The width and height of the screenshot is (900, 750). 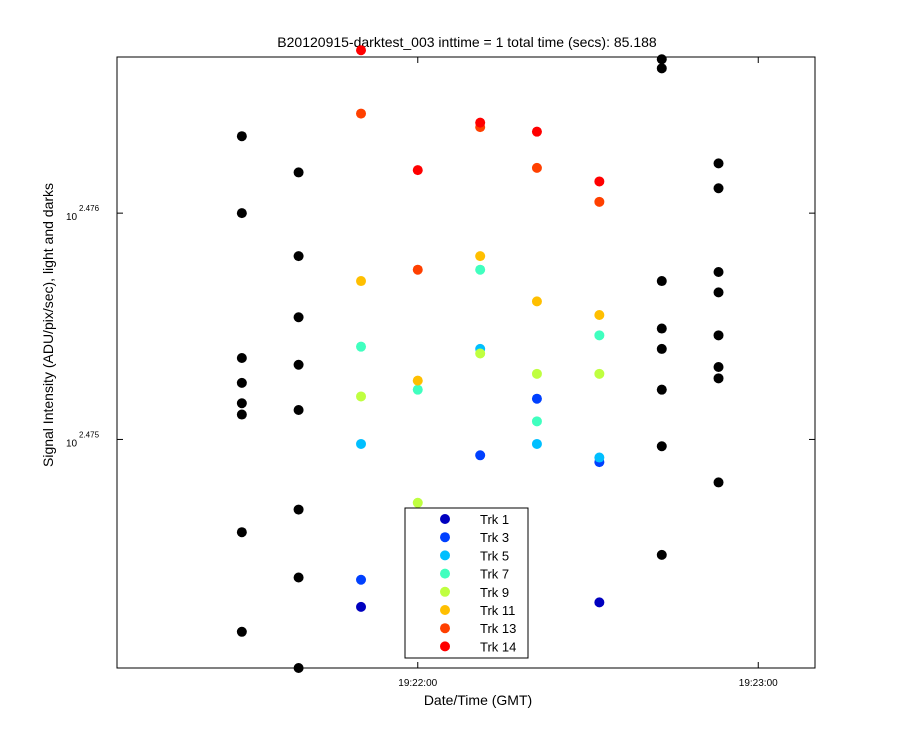 I want to click on legend-box, so click(x=466, y=583).